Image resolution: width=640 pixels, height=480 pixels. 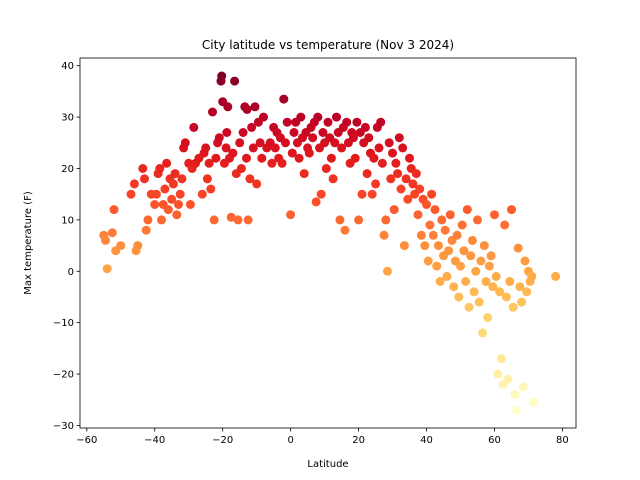 I want to click on y-axis-label: Max temperature (F), so click(x=28, y=243).